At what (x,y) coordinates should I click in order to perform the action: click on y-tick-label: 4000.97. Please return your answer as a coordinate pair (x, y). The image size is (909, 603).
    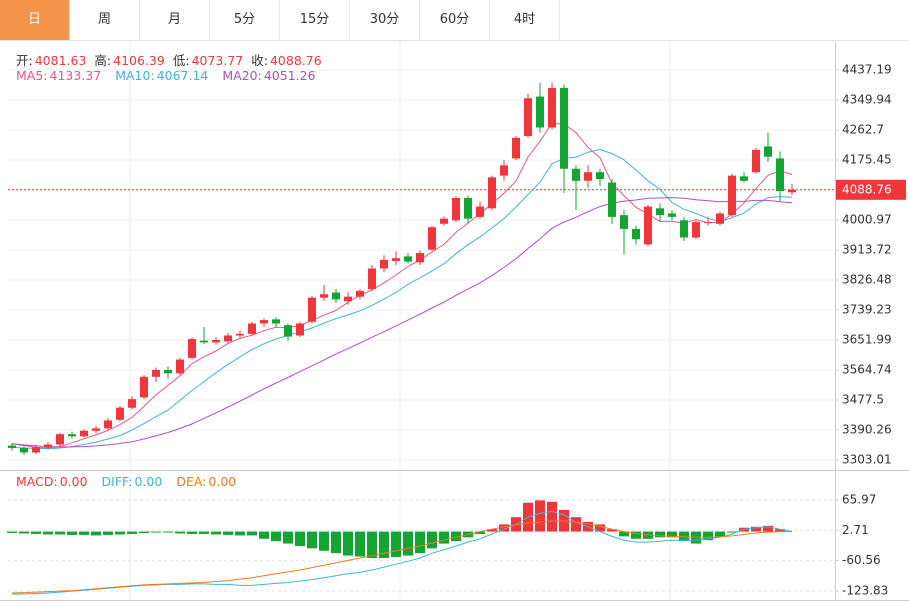
    Looking at the image, I should click on (867, 219).